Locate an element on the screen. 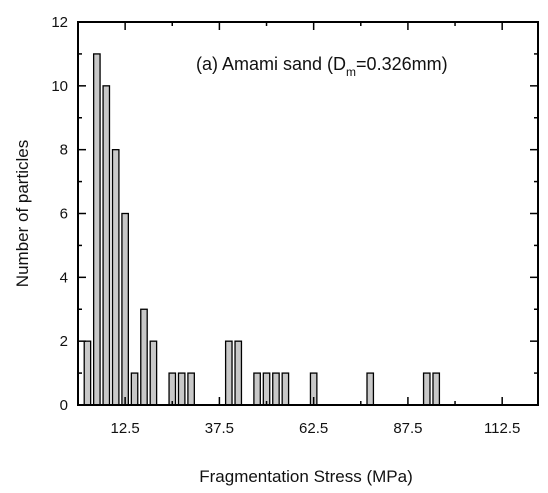  bar-12.5 is located at coordinates (125, 309).